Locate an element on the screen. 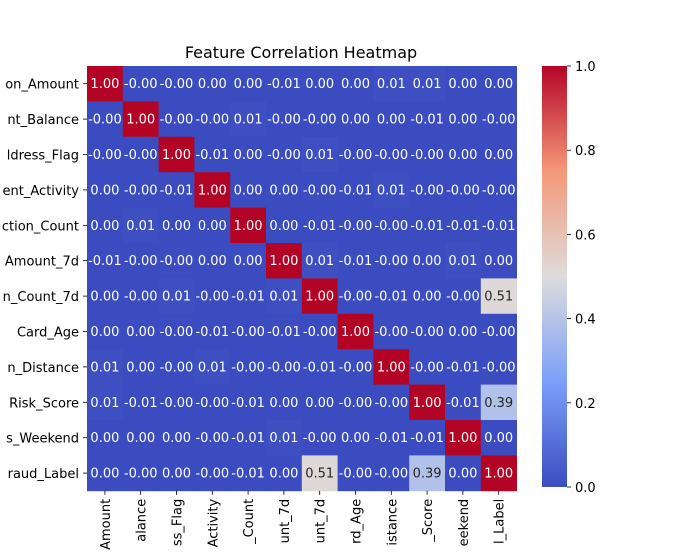  colorbar-tick-label: 0.8 is located at coordinates (585, 151).